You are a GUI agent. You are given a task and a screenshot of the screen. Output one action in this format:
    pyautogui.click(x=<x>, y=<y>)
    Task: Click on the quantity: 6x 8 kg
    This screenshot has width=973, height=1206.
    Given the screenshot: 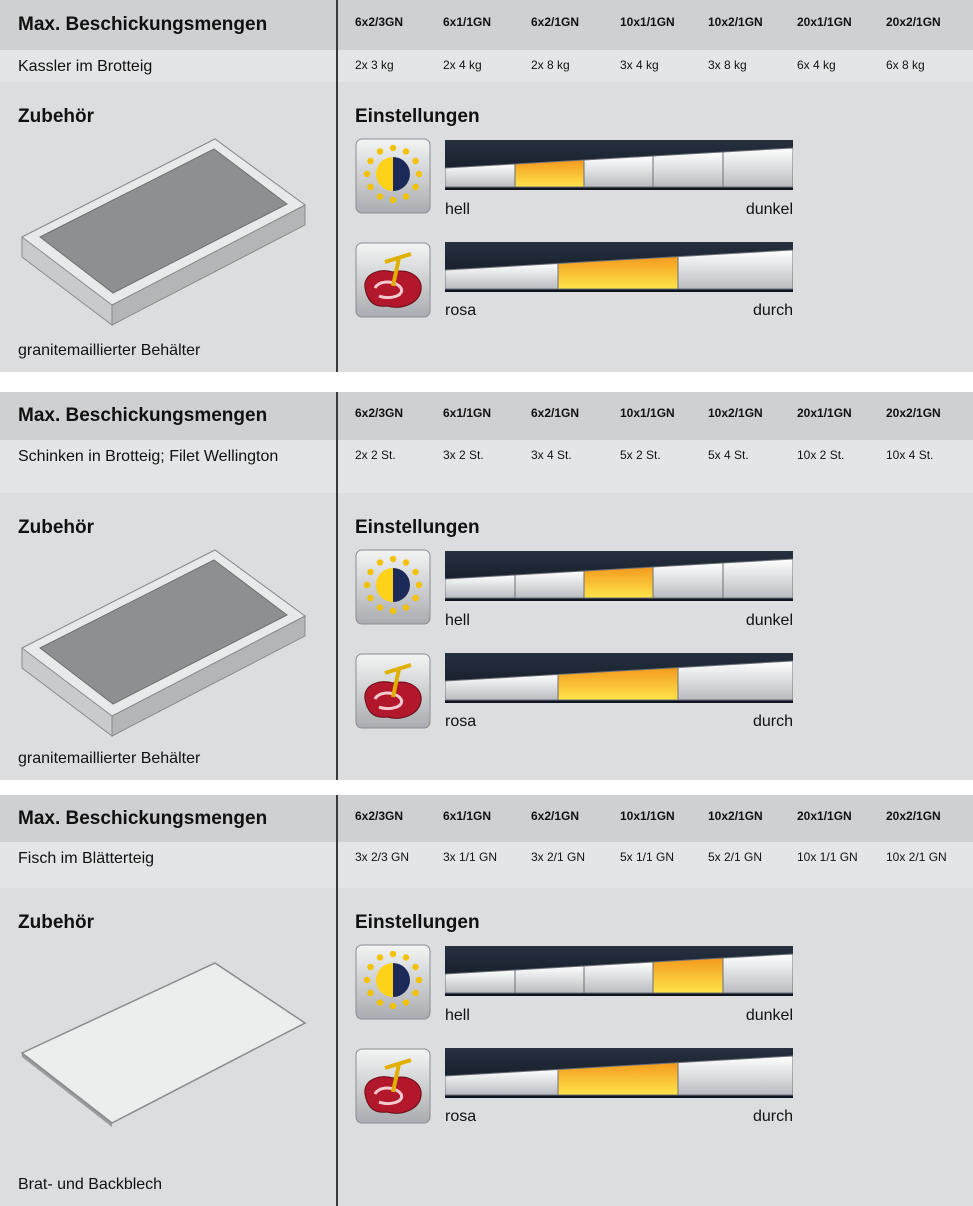 What is the action you would take?
    pyautogui.click(x=905, y=65)
    